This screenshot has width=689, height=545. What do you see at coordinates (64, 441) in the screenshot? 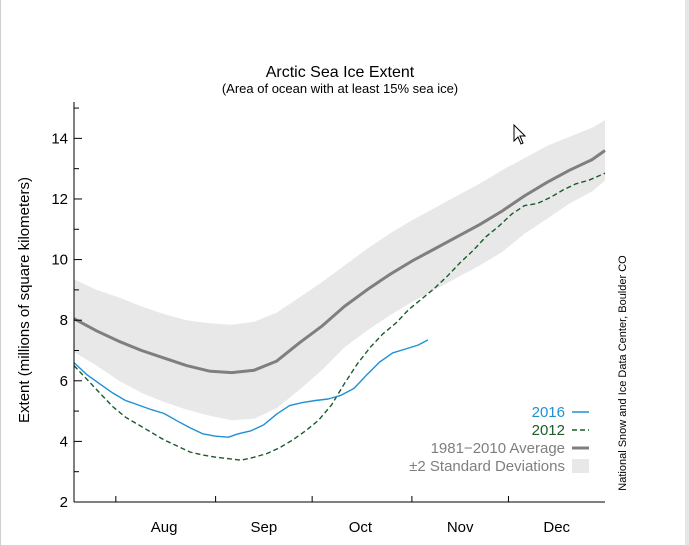
I see `y-tick-label: 4` at bounding box center [64, 441].